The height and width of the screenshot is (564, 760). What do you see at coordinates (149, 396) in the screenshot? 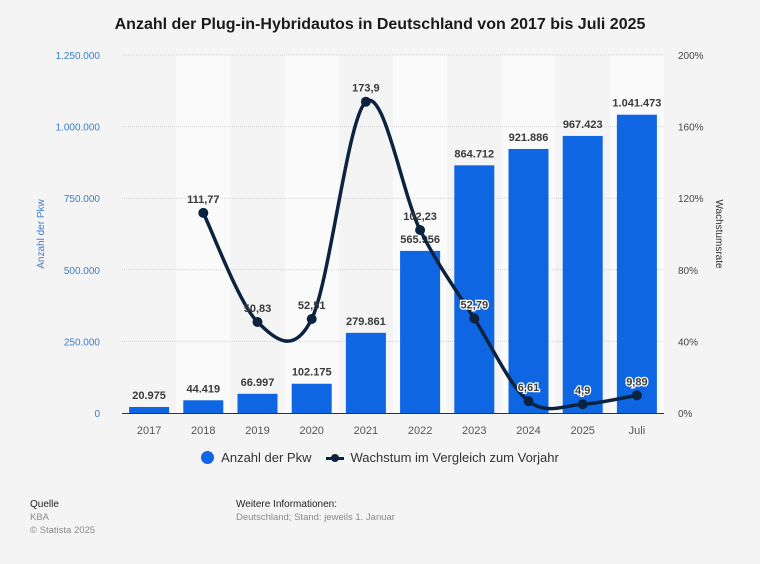
I see `bar-value-label: 20.975` at bounding box center [149, 396].